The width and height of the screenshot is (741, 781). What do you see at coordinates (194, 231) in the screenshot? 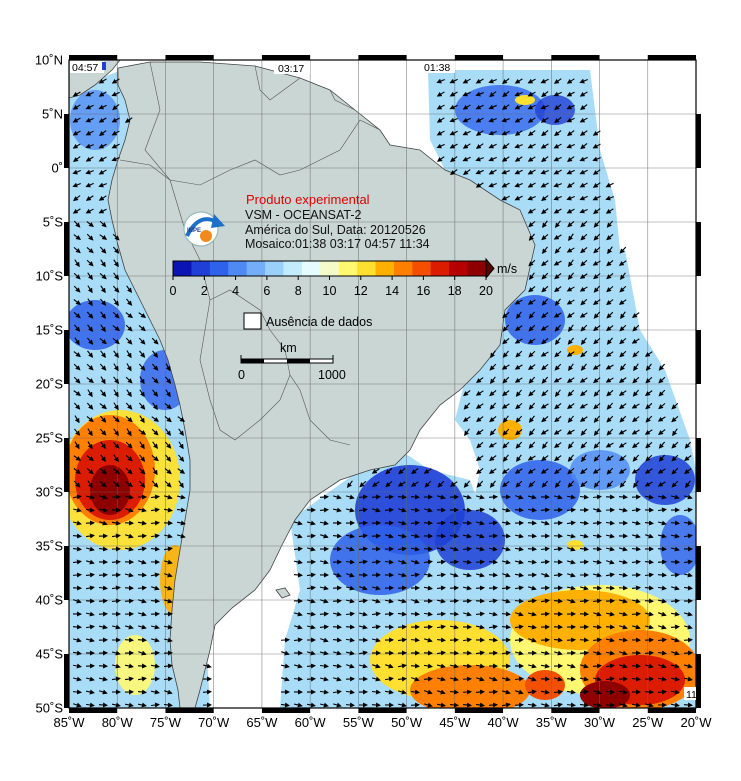
I see `logo-text: INPE` at bounding box center [194, 231].